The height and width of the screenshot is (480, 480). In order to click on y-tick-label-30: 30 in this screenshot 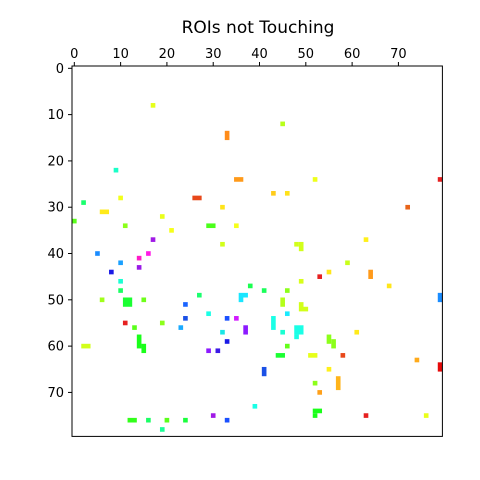, I will do `click(55, 208)`.